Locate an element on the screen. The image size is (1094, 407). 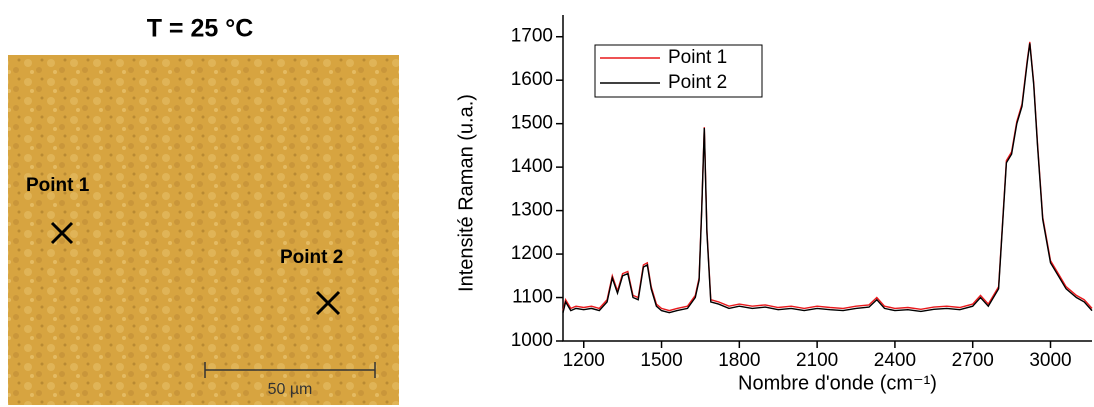
scale-bar is located at coordinates (290, 370).